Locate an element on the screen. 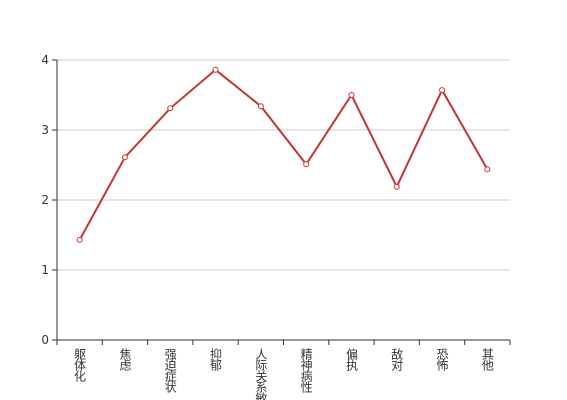  y-tick-label: 1 is located at coordinates (45, 270).